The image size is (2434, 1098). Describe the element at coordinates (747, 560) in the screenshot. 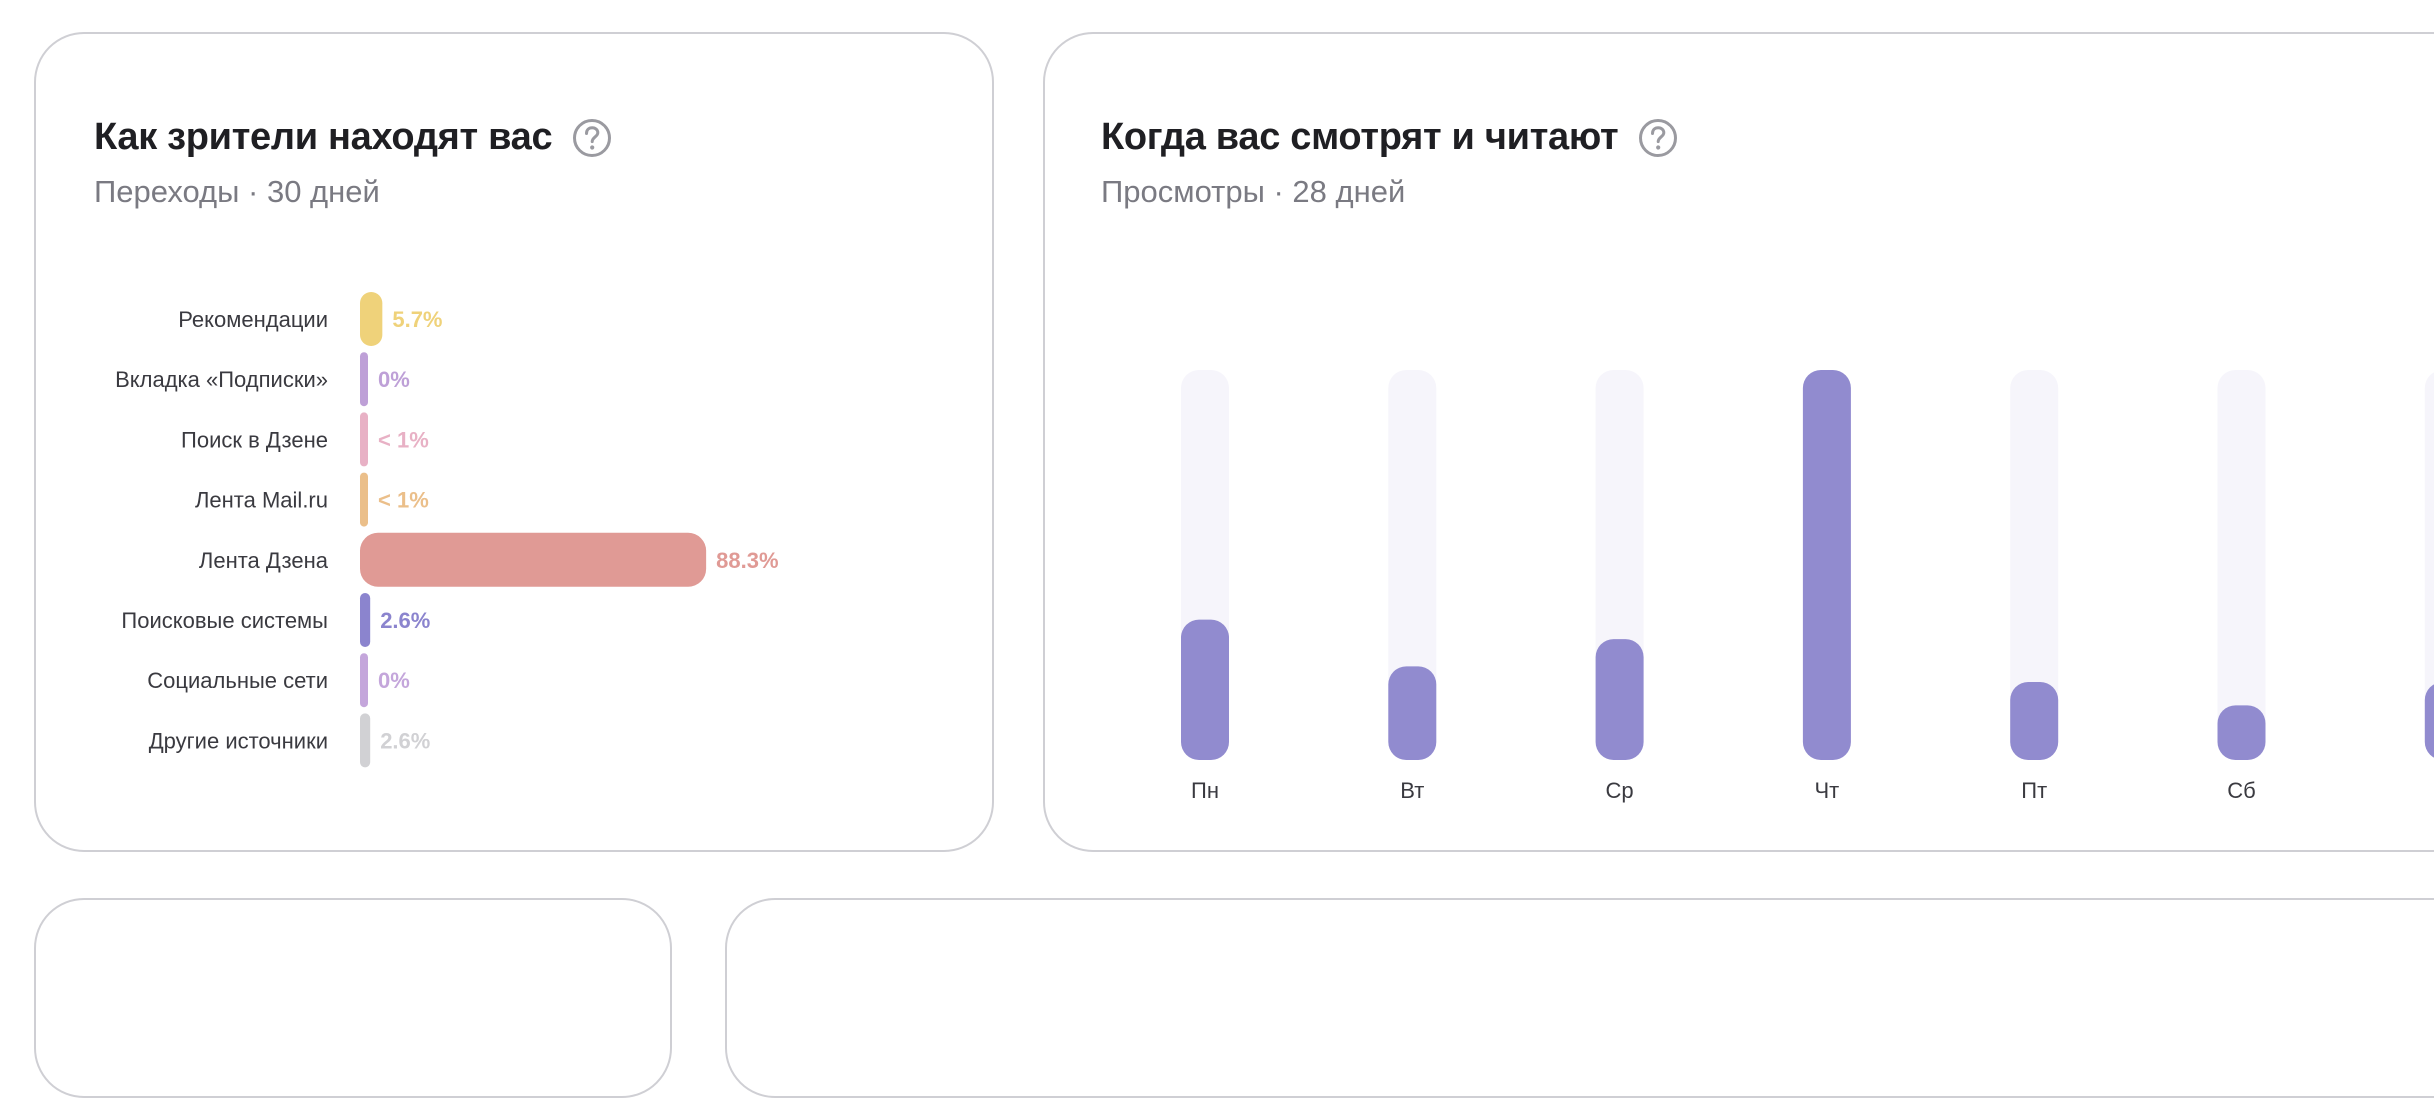

I see `value-label: 88.3%` at that location.